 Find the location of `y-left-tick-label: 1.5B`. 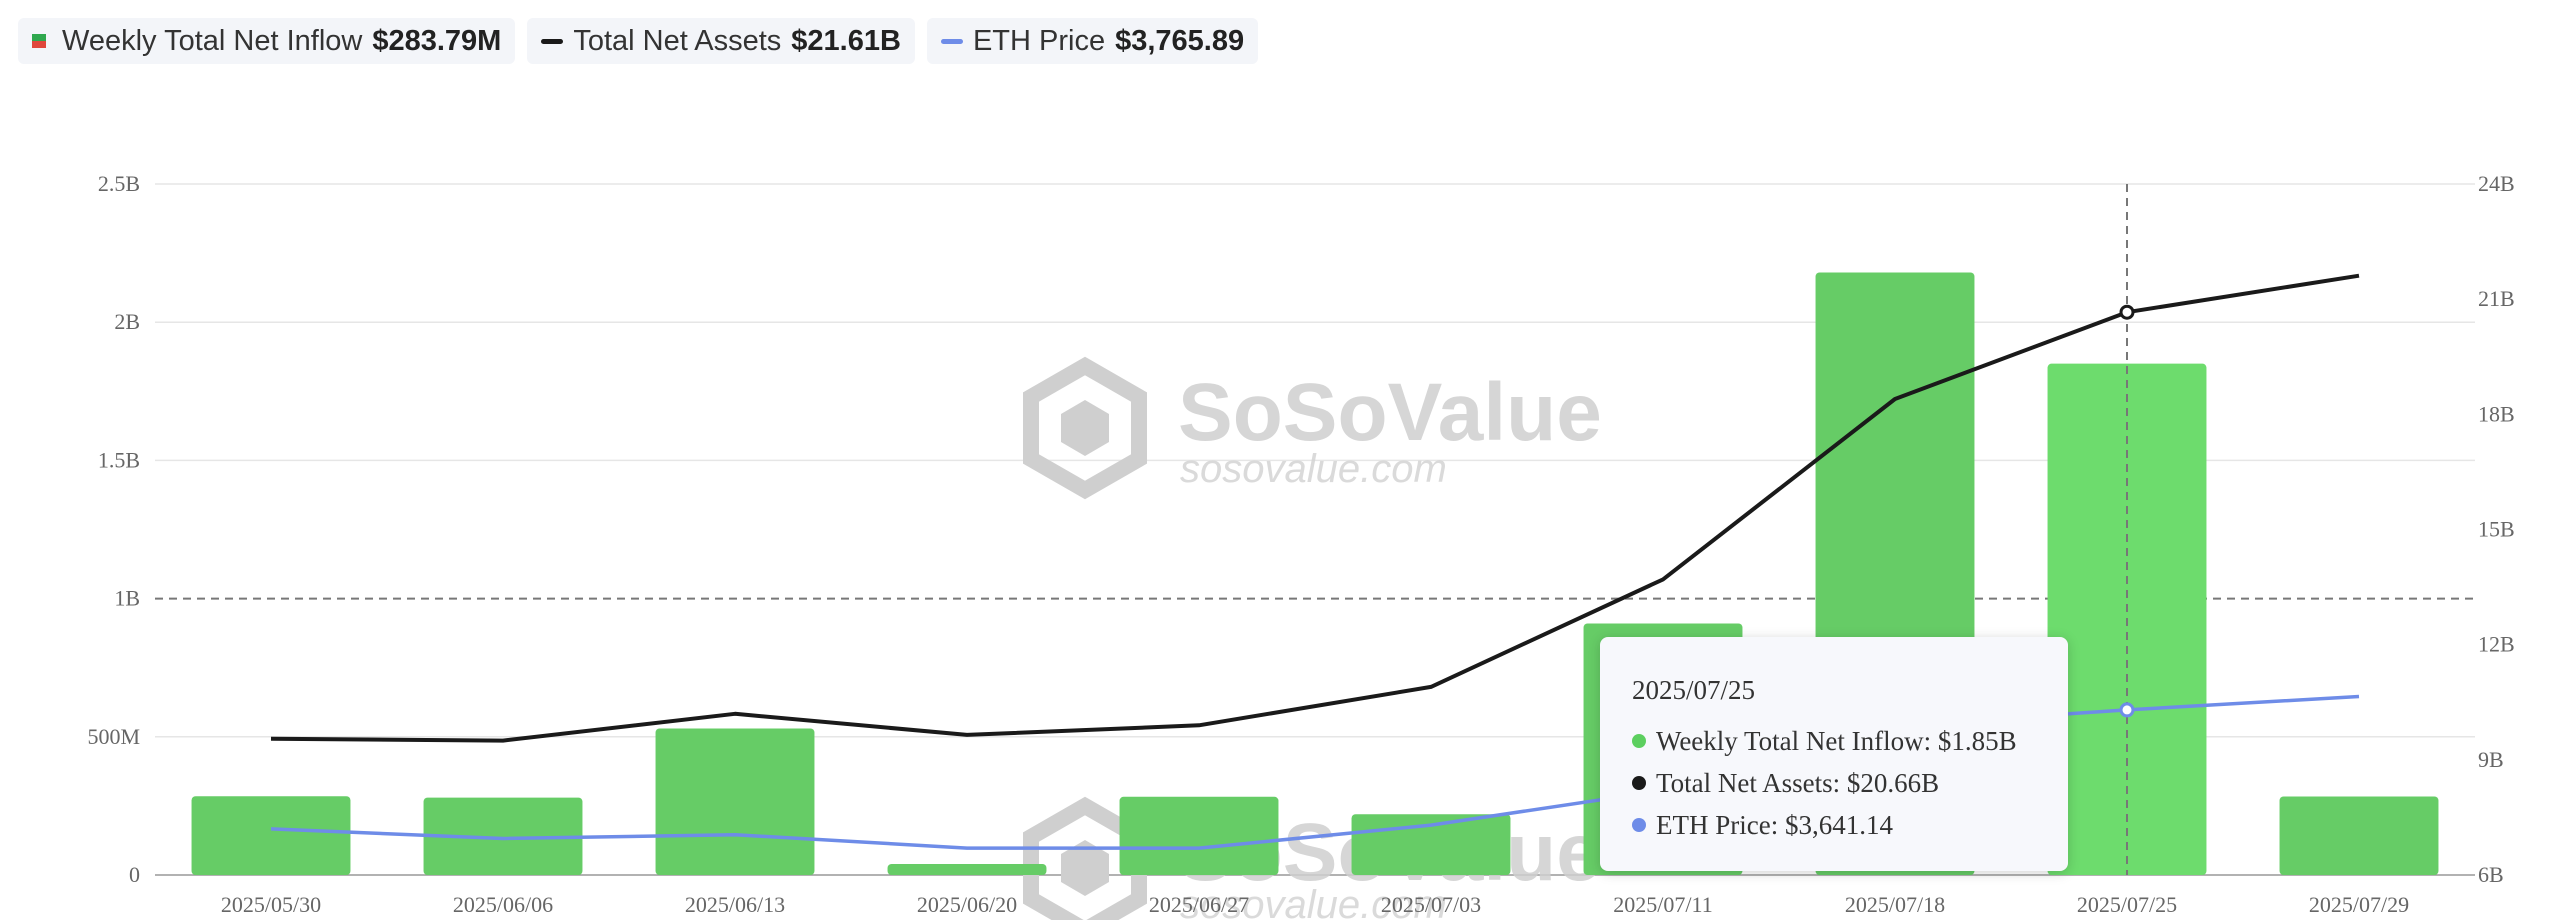

y-left-tick-label: 1.5B is located at coordinates (119, 459).